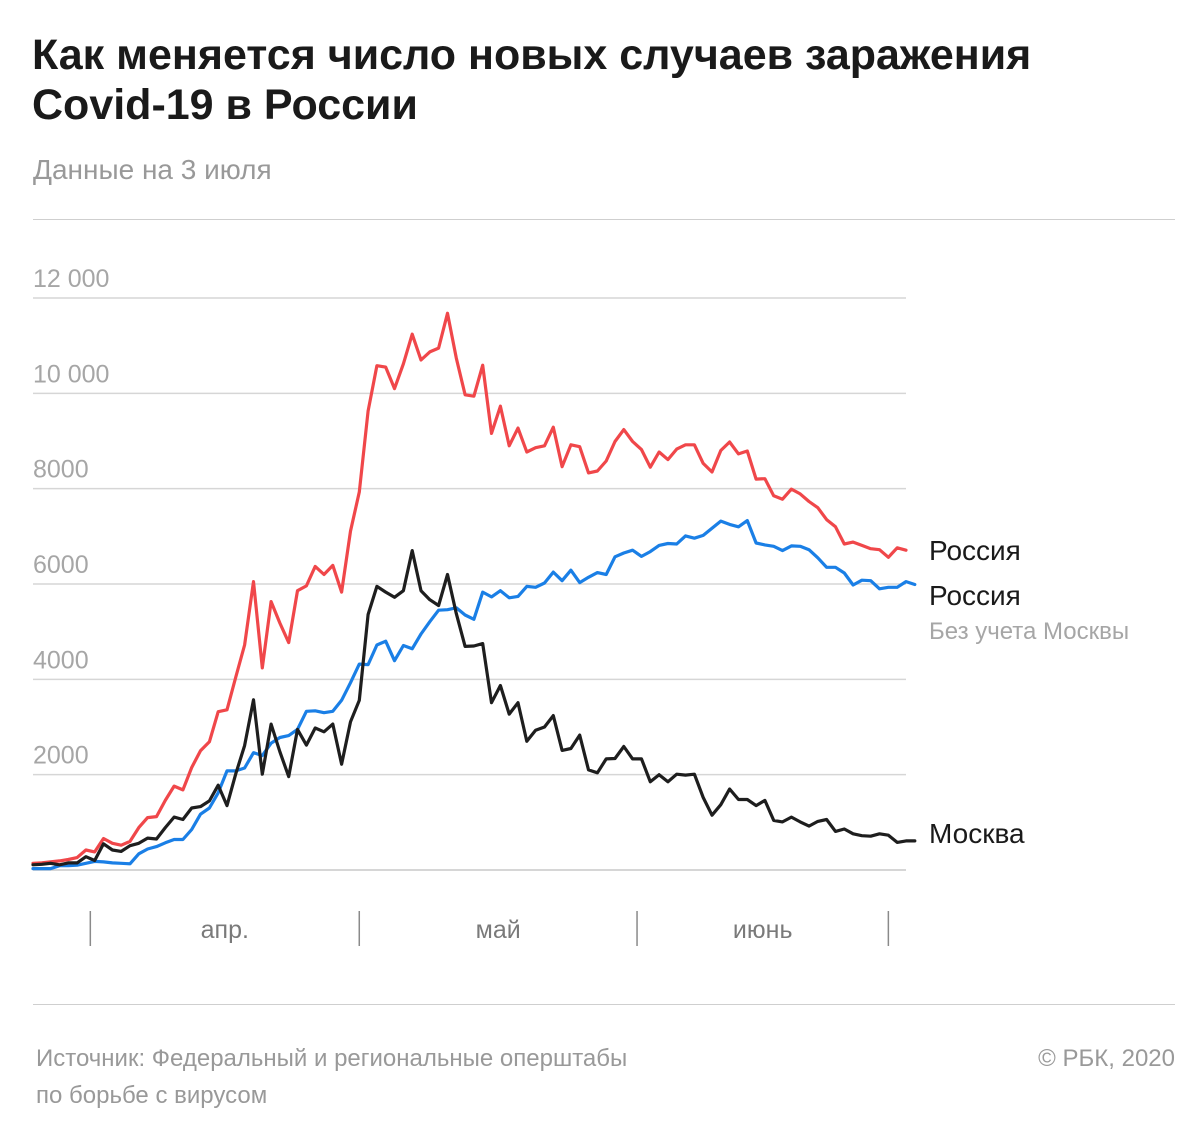 The image size is (1200, 1137). What do you see at coordinates (763, 930) in the screenshot?
I see `month-label: июнь` at bounding box center [763, 930].